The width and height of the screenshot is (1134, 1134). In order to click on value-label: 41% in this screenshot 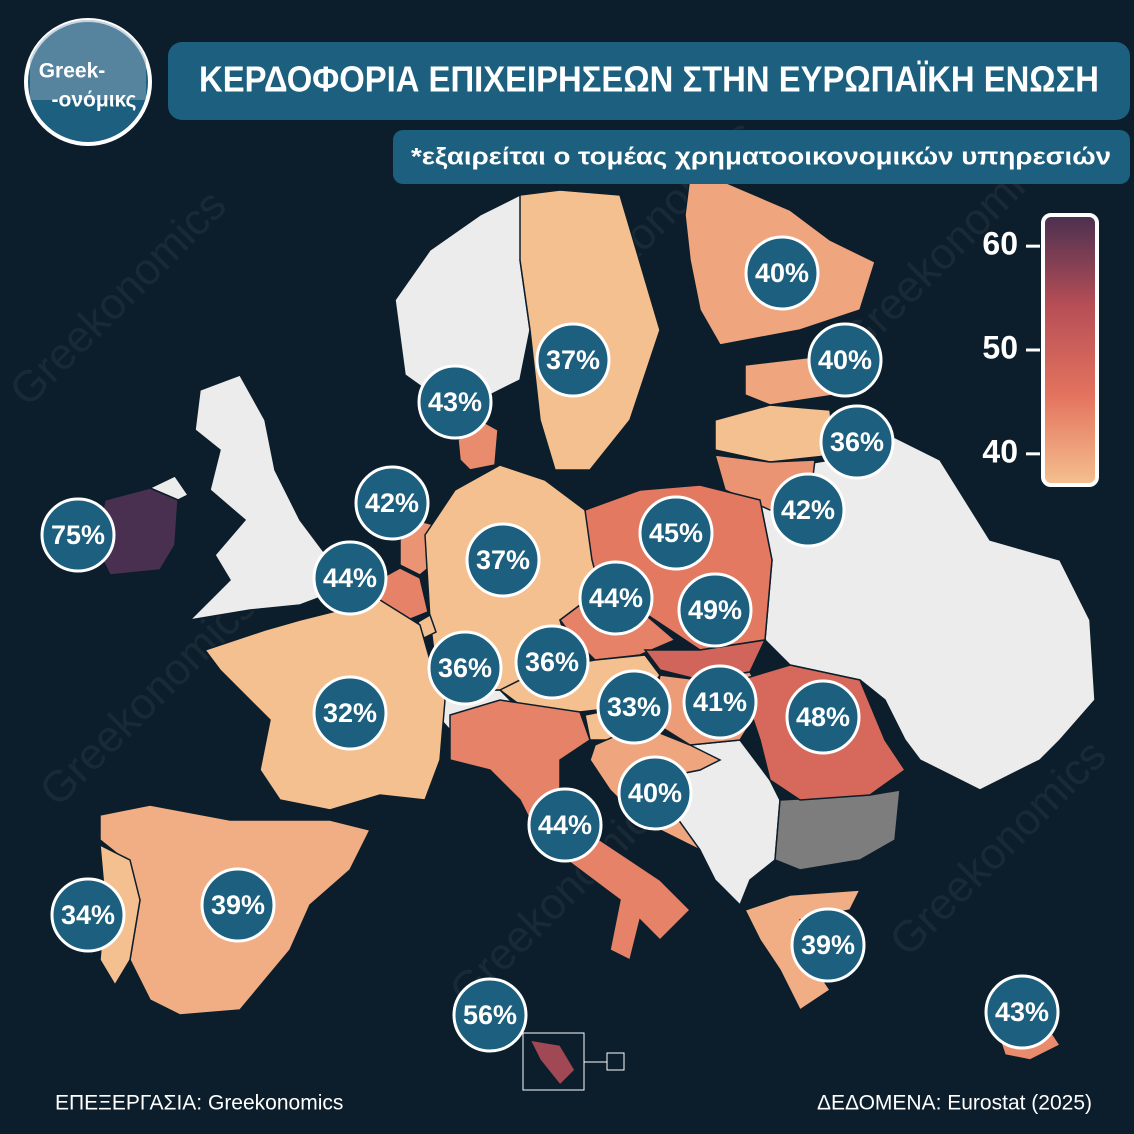, I will do `click(720, 702)`.